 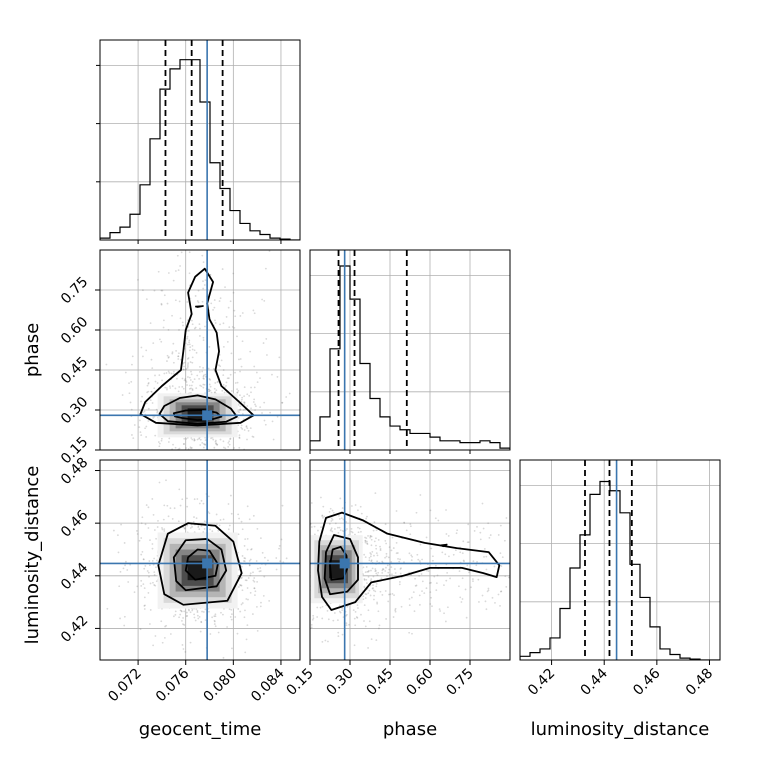 What do you see at coordinates (207, 563) in the screenshot?
I see `truth-marker` at bounding box center [207, 563].